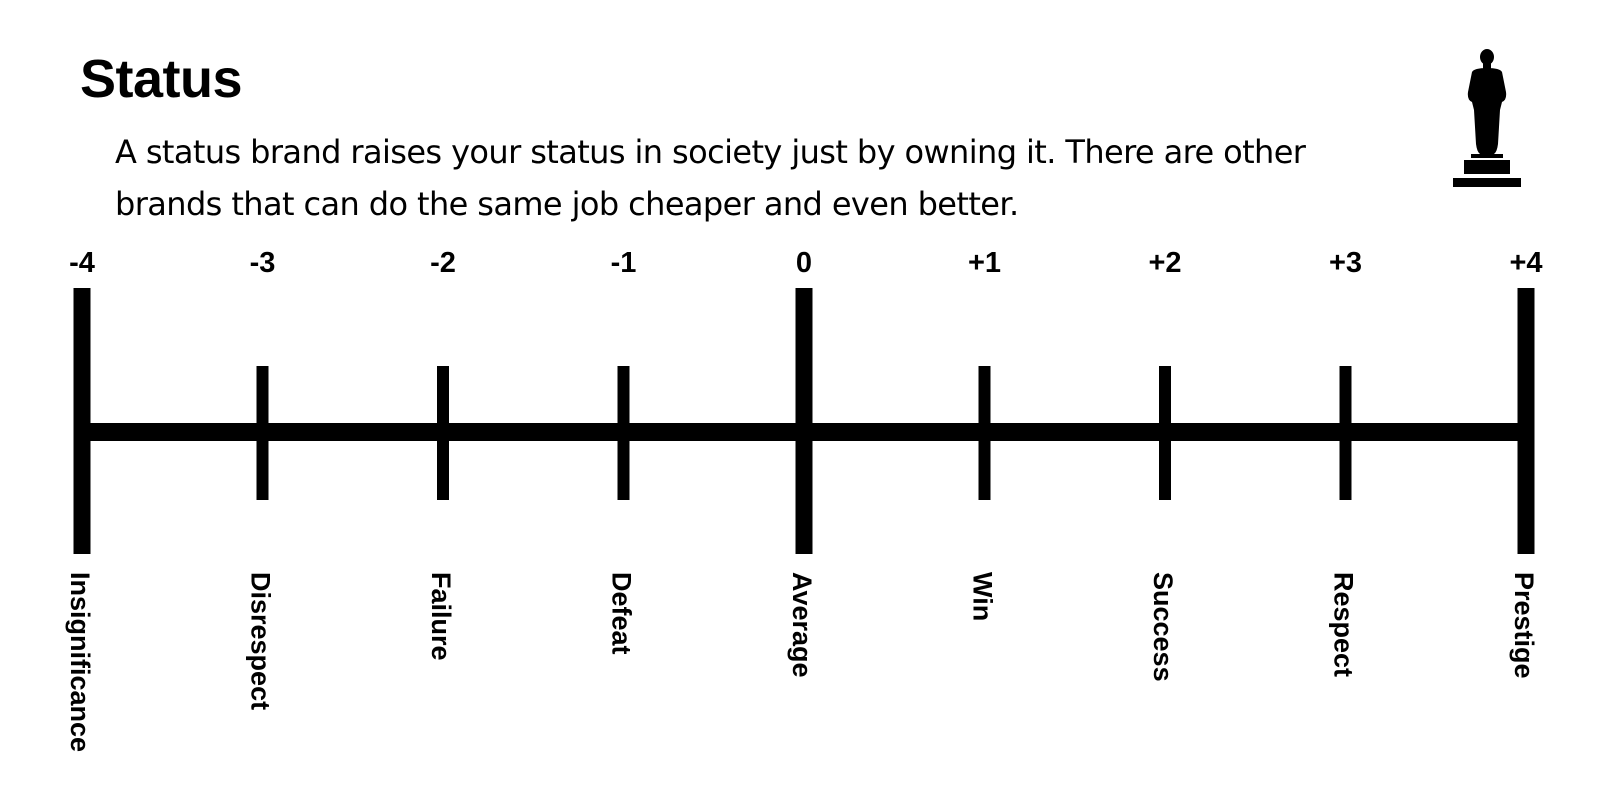 This screenshot has height=800, width=1600. What do you see at coordinates (263, 263) in the screenshot?
I see `scale-value-label: -3` at bounding box center [263, 263].